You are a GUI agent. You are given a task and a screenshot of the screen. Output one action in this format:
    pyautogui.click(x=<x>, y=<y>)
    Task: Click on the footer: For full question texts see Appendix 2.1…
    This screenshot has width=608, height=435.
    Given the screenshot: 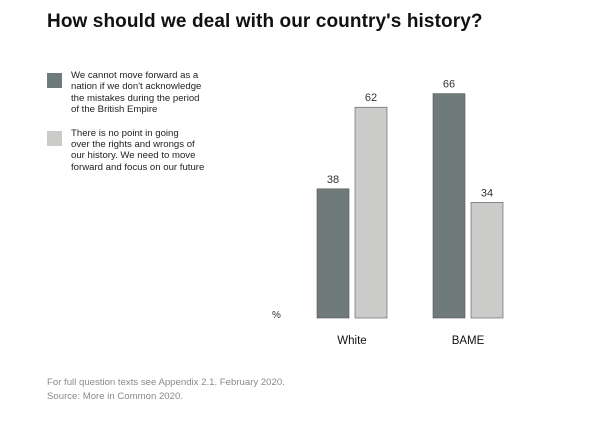 What is the action you would take?
    pyautogui.click(x=166, y=390)
    